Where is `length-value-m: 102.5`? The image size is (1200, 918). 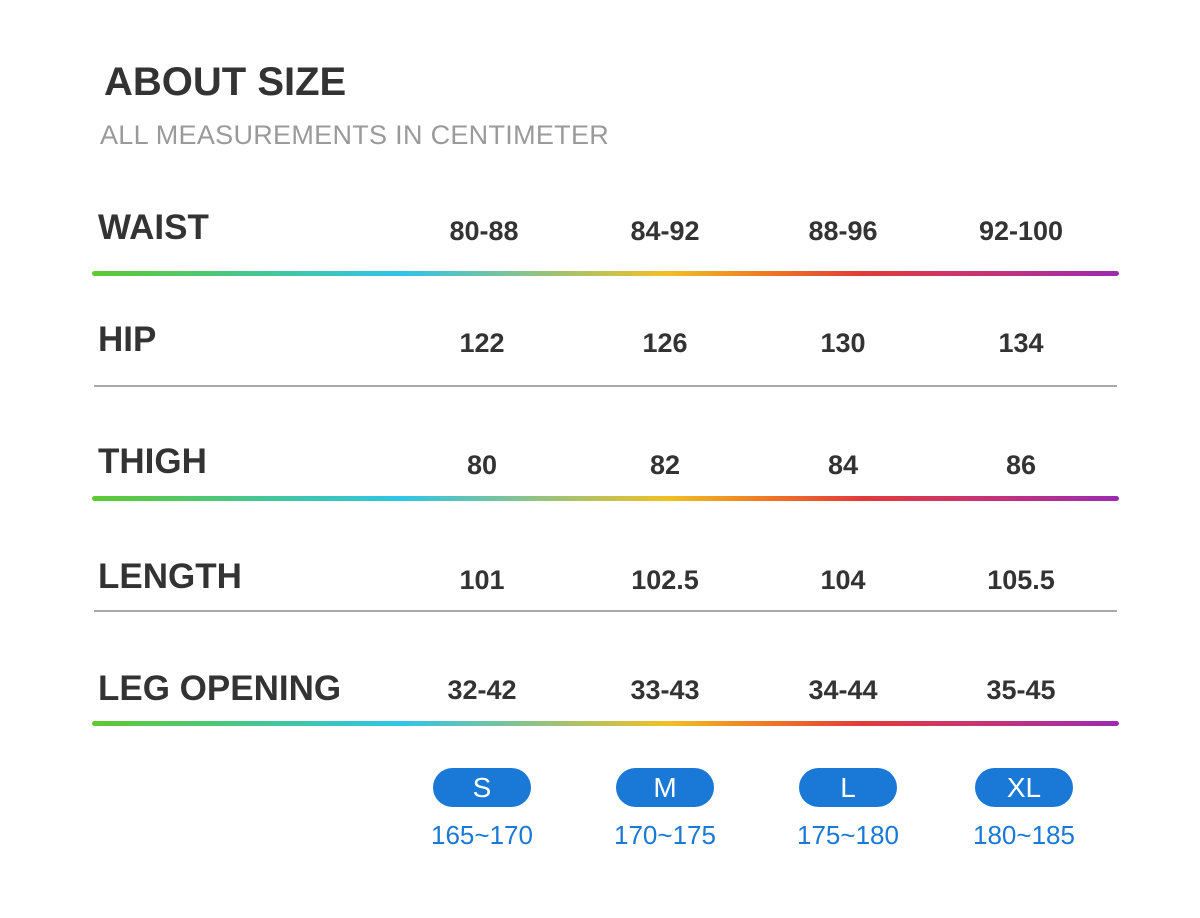
length-value-m: 102.5 is located at coordinates (665, 580).